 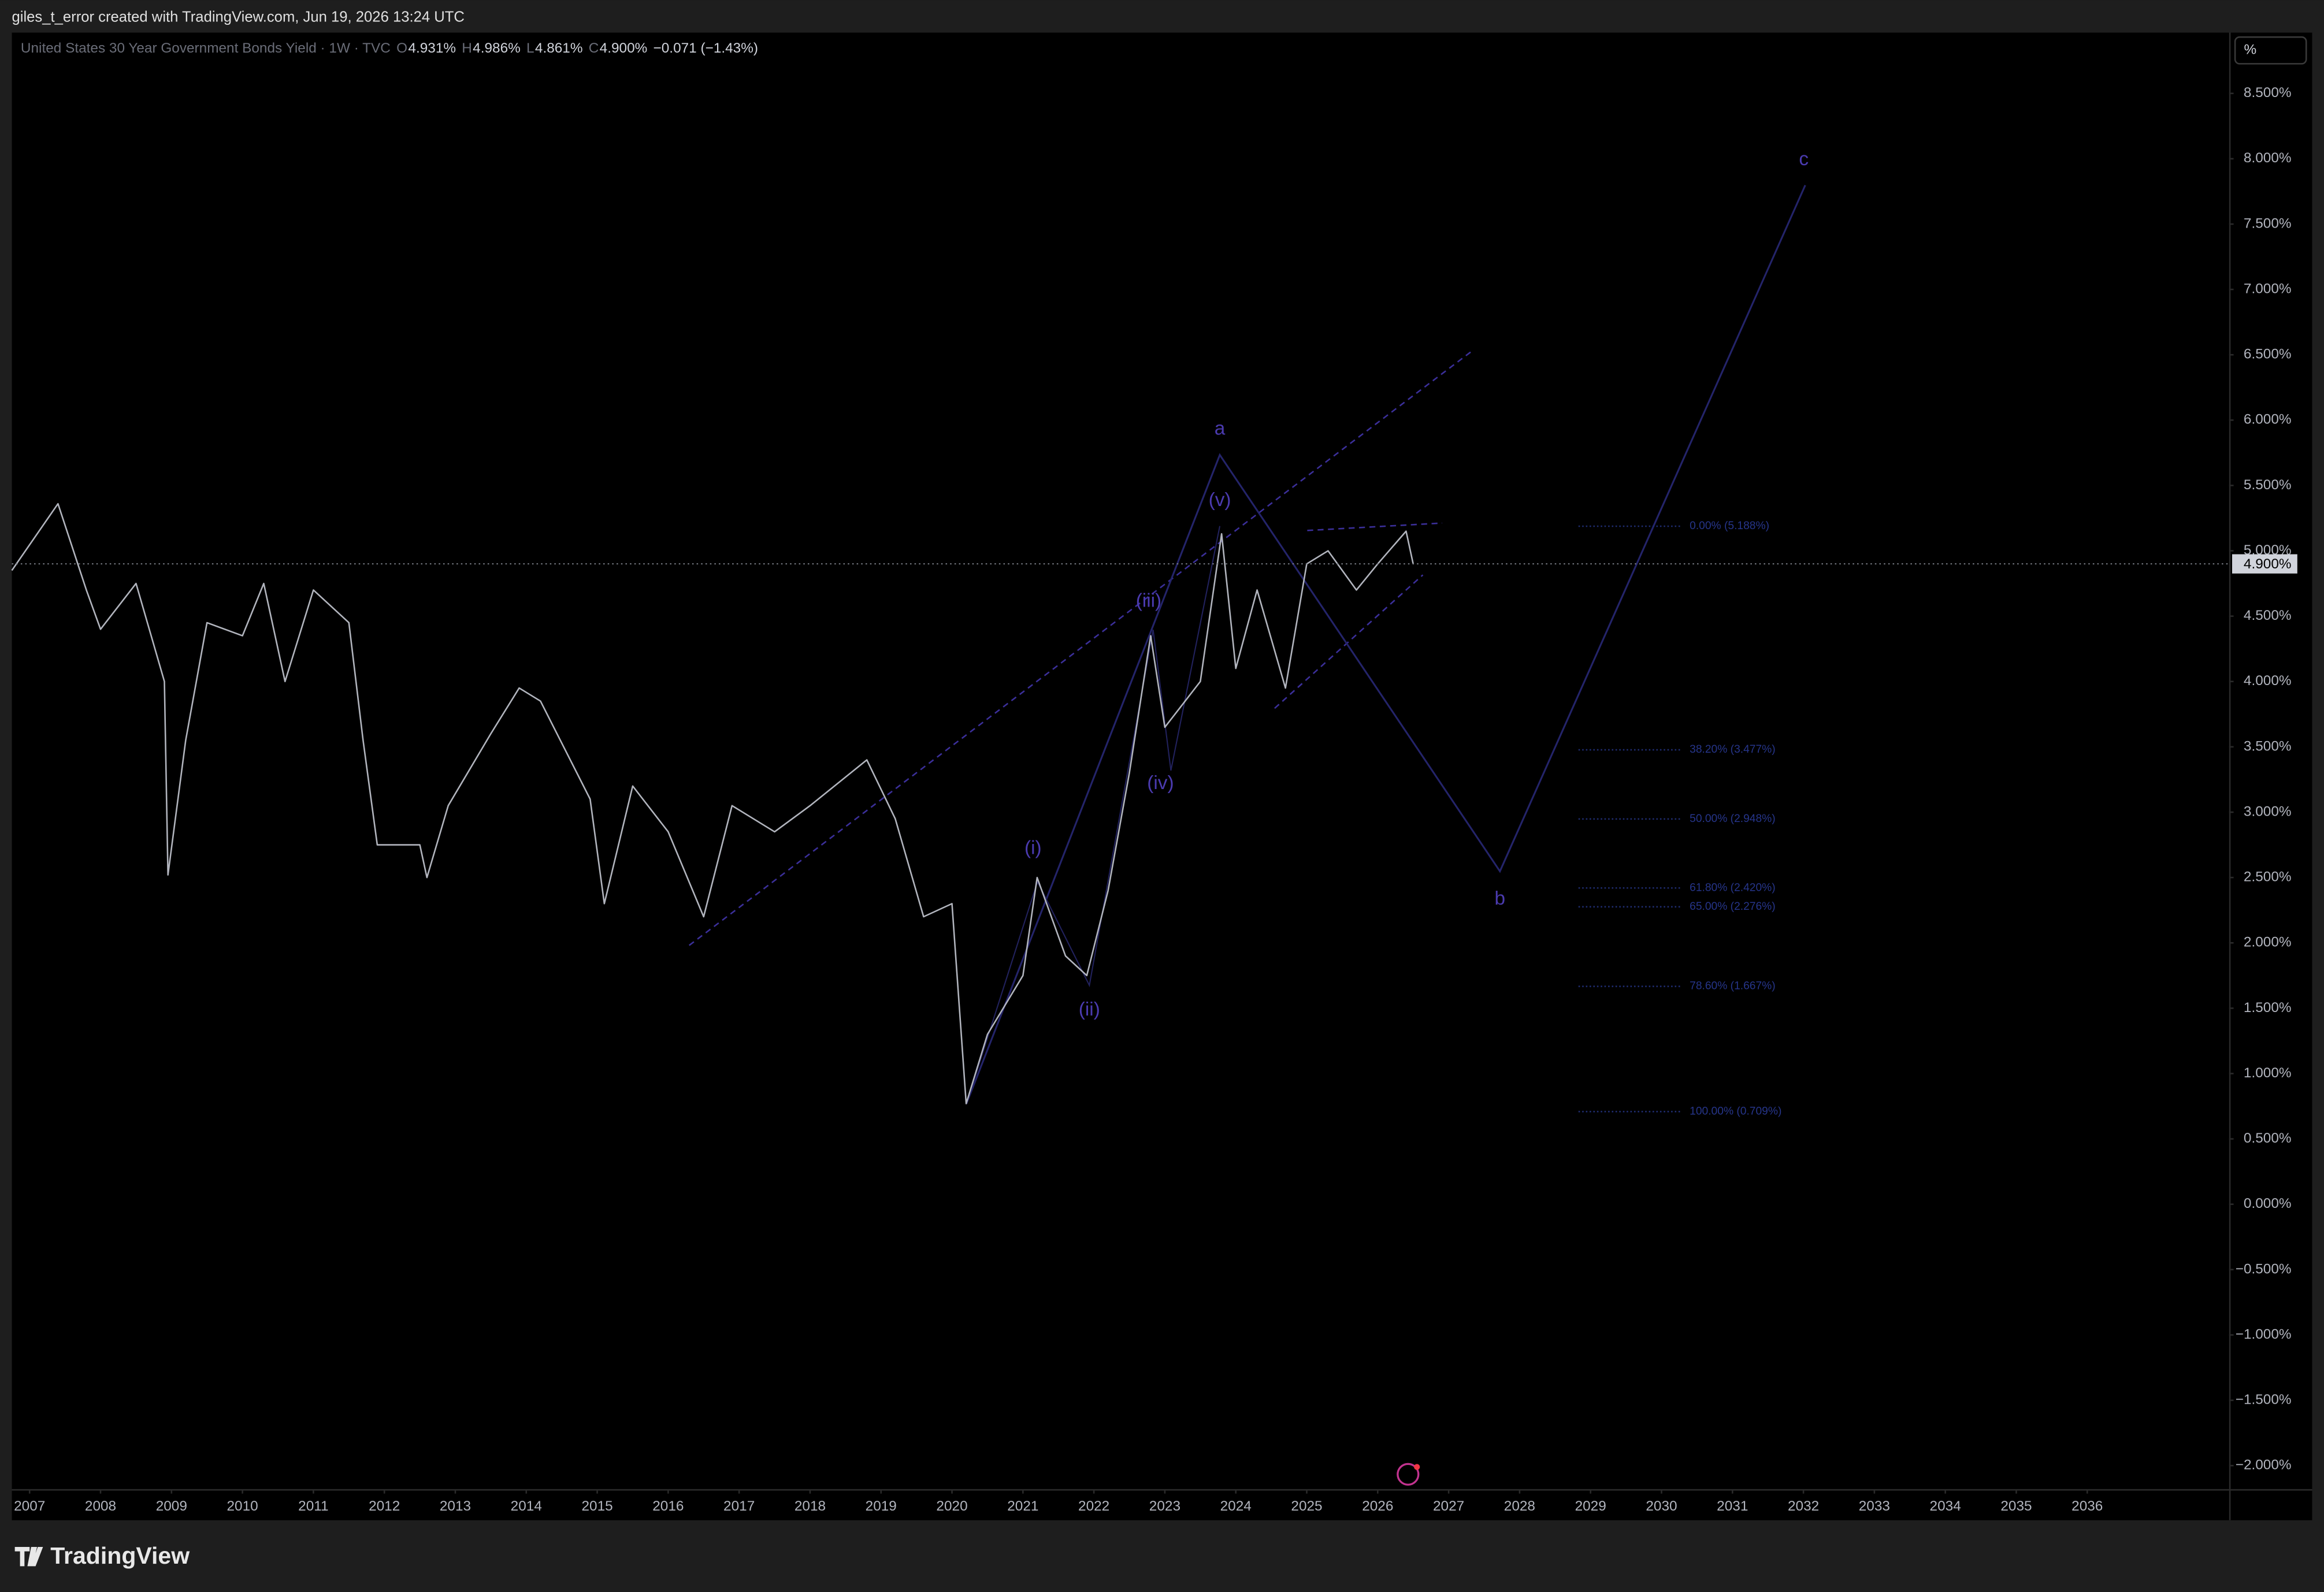 I want to click on unit-button-label: %, so click(x=2250, y=50).